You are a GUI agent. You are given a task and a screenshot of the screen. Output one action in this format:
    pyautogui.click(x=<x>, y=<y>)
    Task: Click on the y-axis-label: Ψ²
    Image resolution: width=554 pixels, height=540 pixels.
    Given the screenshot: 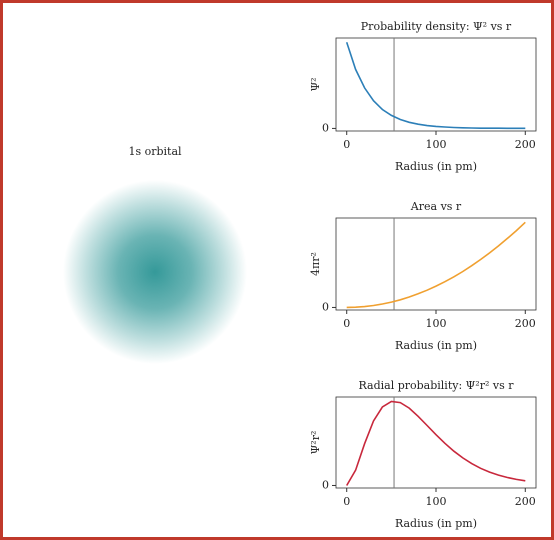 What is the action you would take?
    pyautogui.click(x=315, y=84)
    